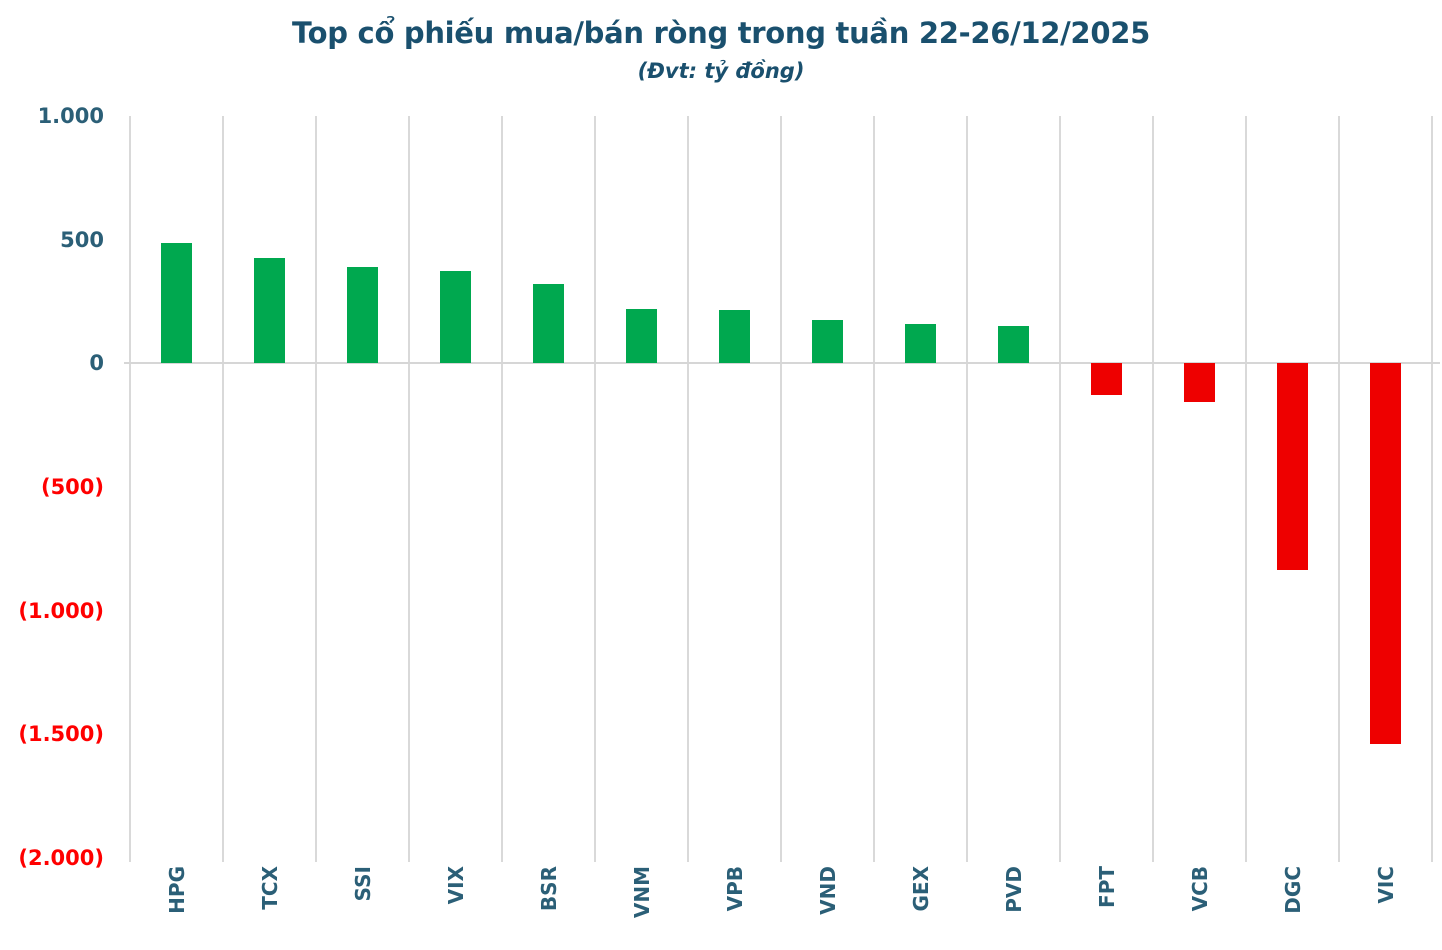 This screenshot has height=950, width=1442. Describe the element at coordinates (455, 885) in the screenshot. I see `x-label-vix: VIX` at that location.